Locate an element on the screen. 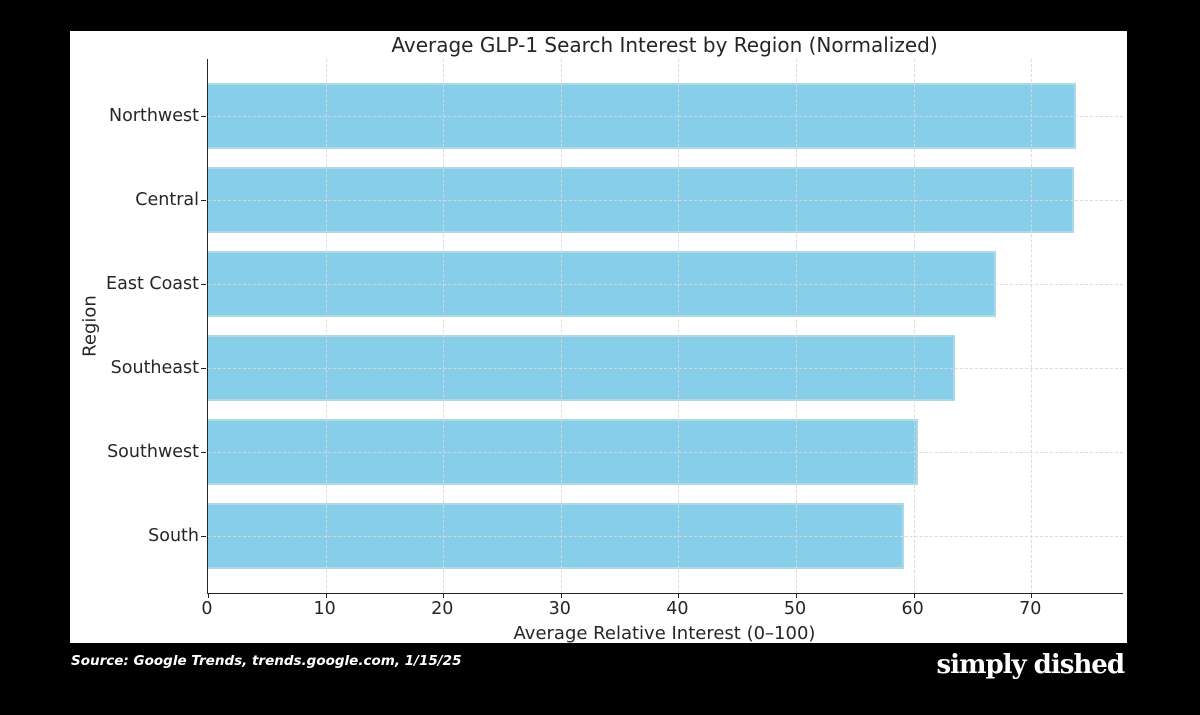  x-tick-label-0: 0 is located at coordinates (207, 609).